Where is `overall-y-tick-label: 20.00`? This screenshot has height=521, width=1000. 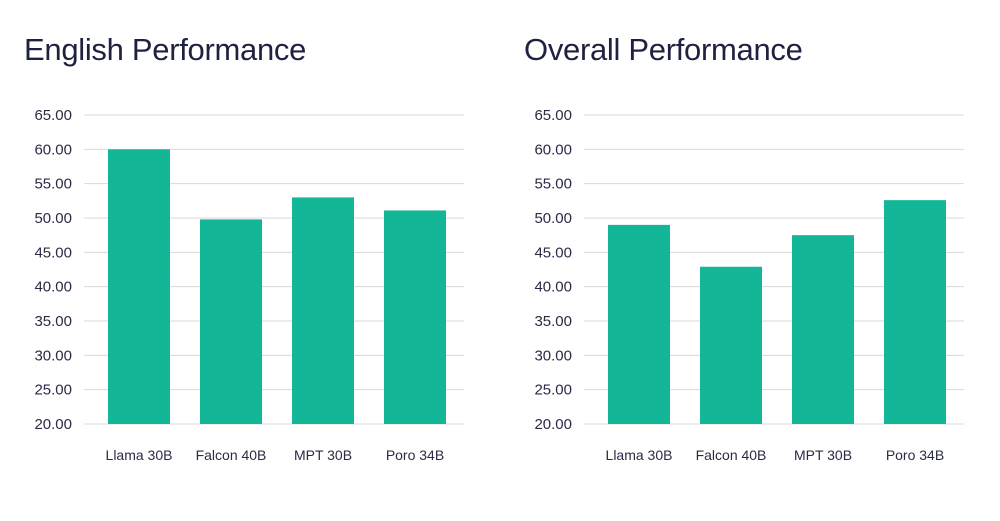
overall-y-tick-label: 20.00 is located at coordinates (553, 424).